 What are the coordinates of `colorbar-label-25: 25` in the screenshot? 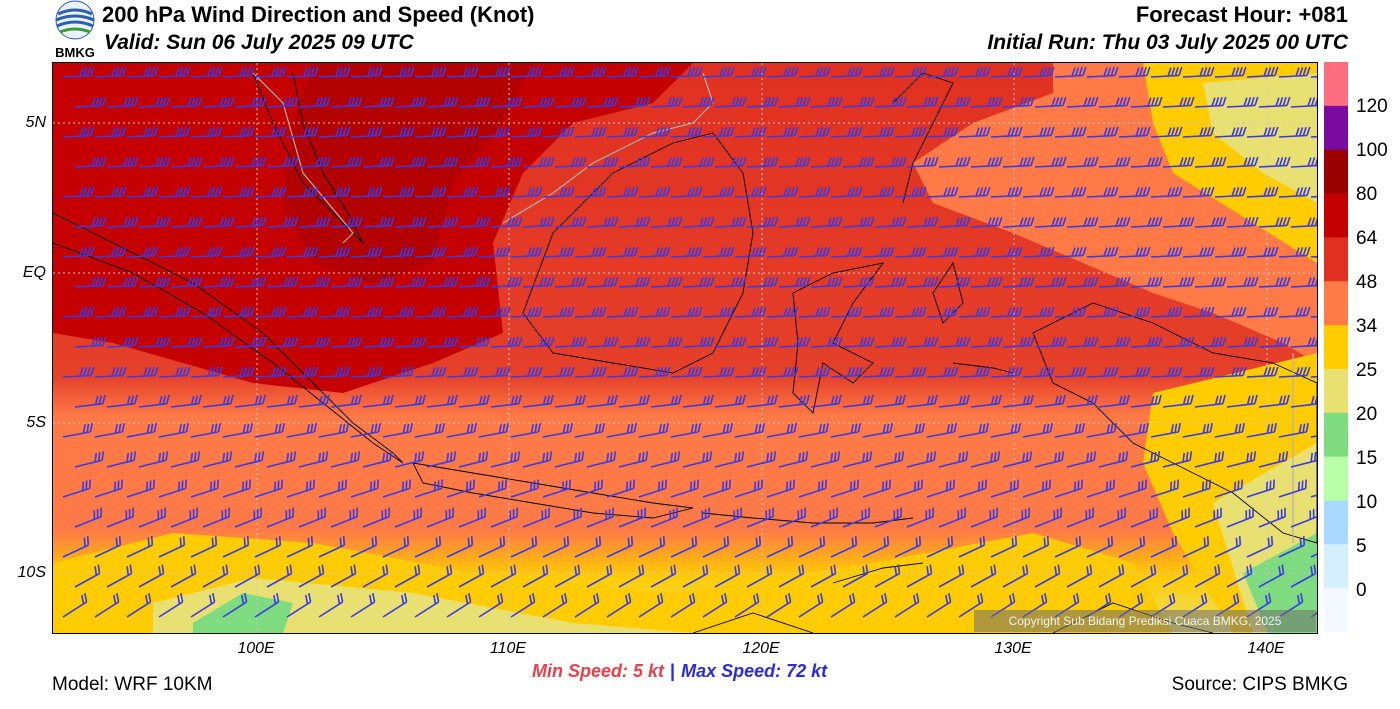 It's located at (1367, 370).